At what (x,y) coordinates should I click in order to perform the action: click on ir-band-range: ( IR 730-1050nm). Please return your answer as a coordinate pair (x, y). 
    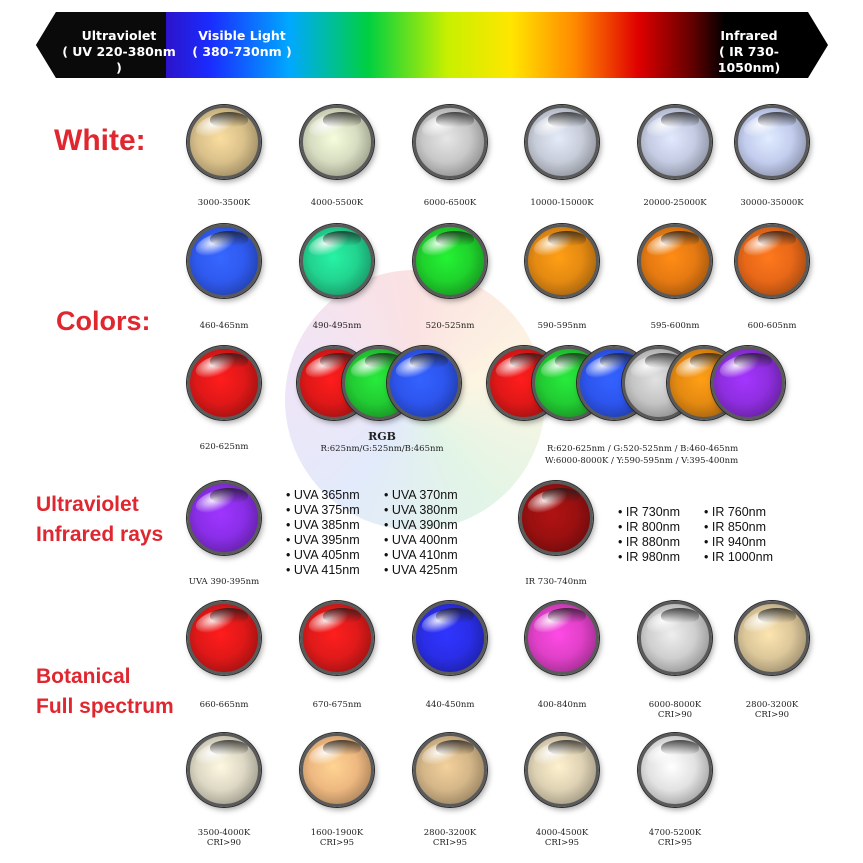
    Looking at the image, I should click on (749, 59).